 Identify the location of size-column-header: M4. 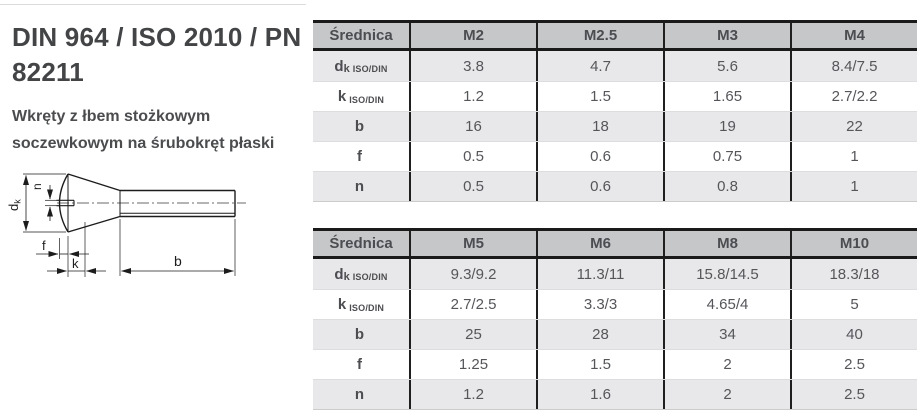
(853, 35).